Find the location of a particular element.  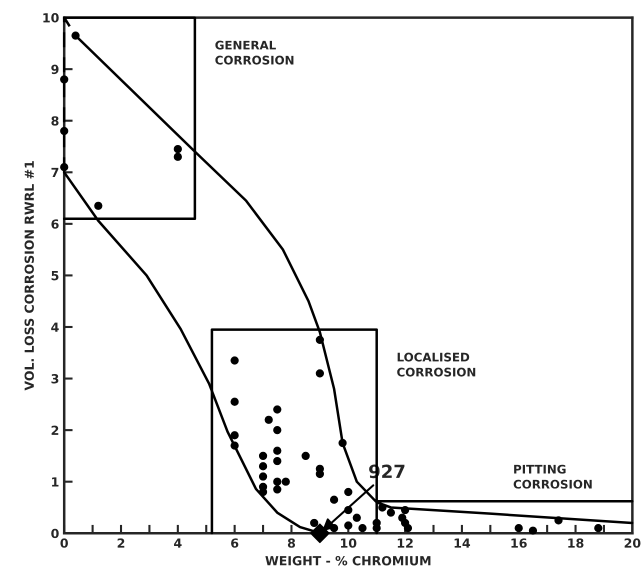

x-axis-title: WEIGHT - % CHROMIUM is located at coordinates (347, 561).